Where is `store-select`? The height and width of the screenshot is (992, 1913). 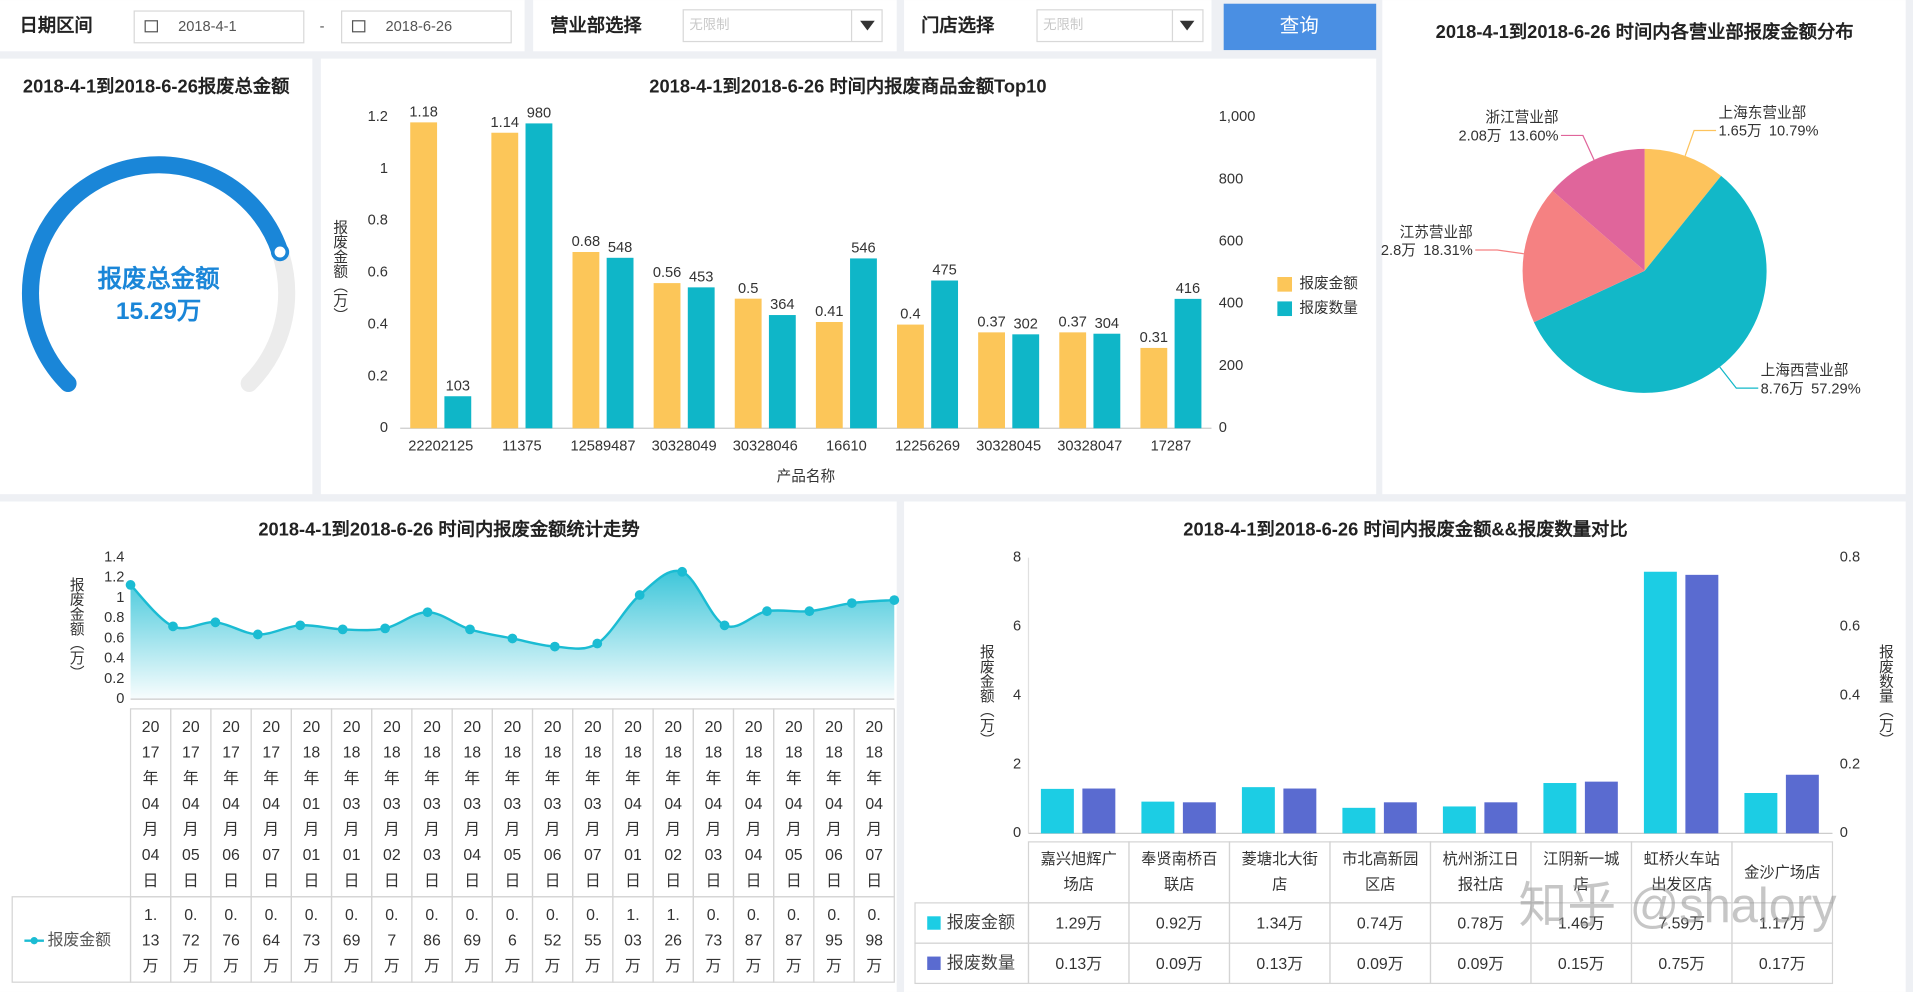 store-select is located at coordinates (1120, 26).